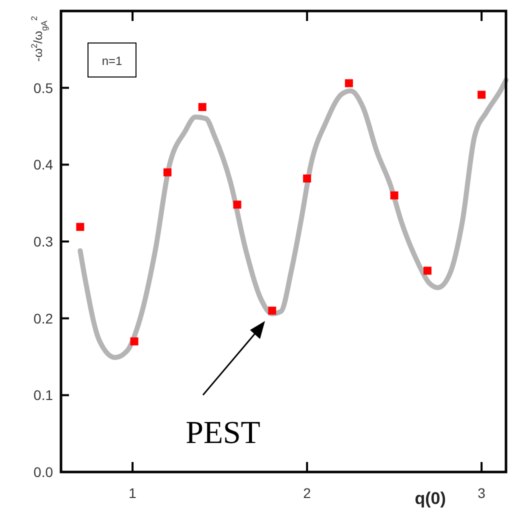 The image size is (511, 515). I want to click on annotation: PEST, so click(223, 432).